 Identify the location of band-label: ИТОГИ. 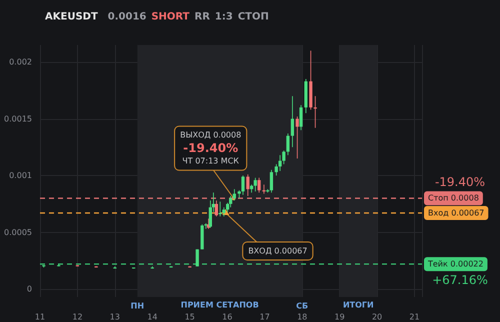
(358, 305).